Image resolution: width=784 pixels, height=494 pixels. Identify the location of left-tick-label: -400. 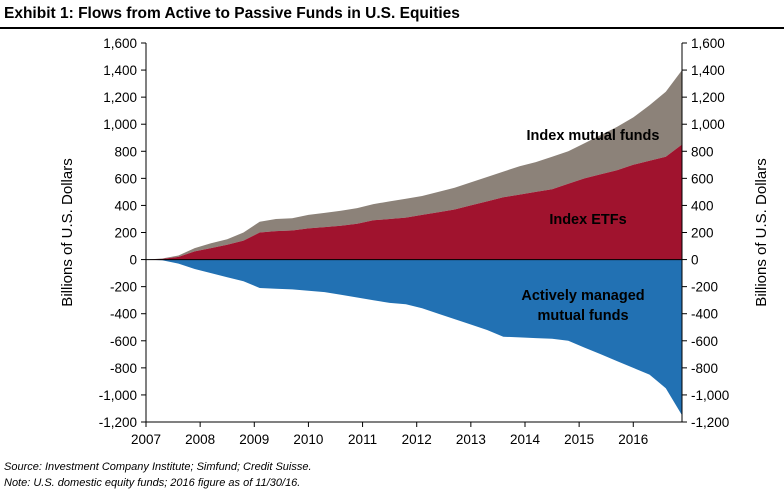
(123, 314).